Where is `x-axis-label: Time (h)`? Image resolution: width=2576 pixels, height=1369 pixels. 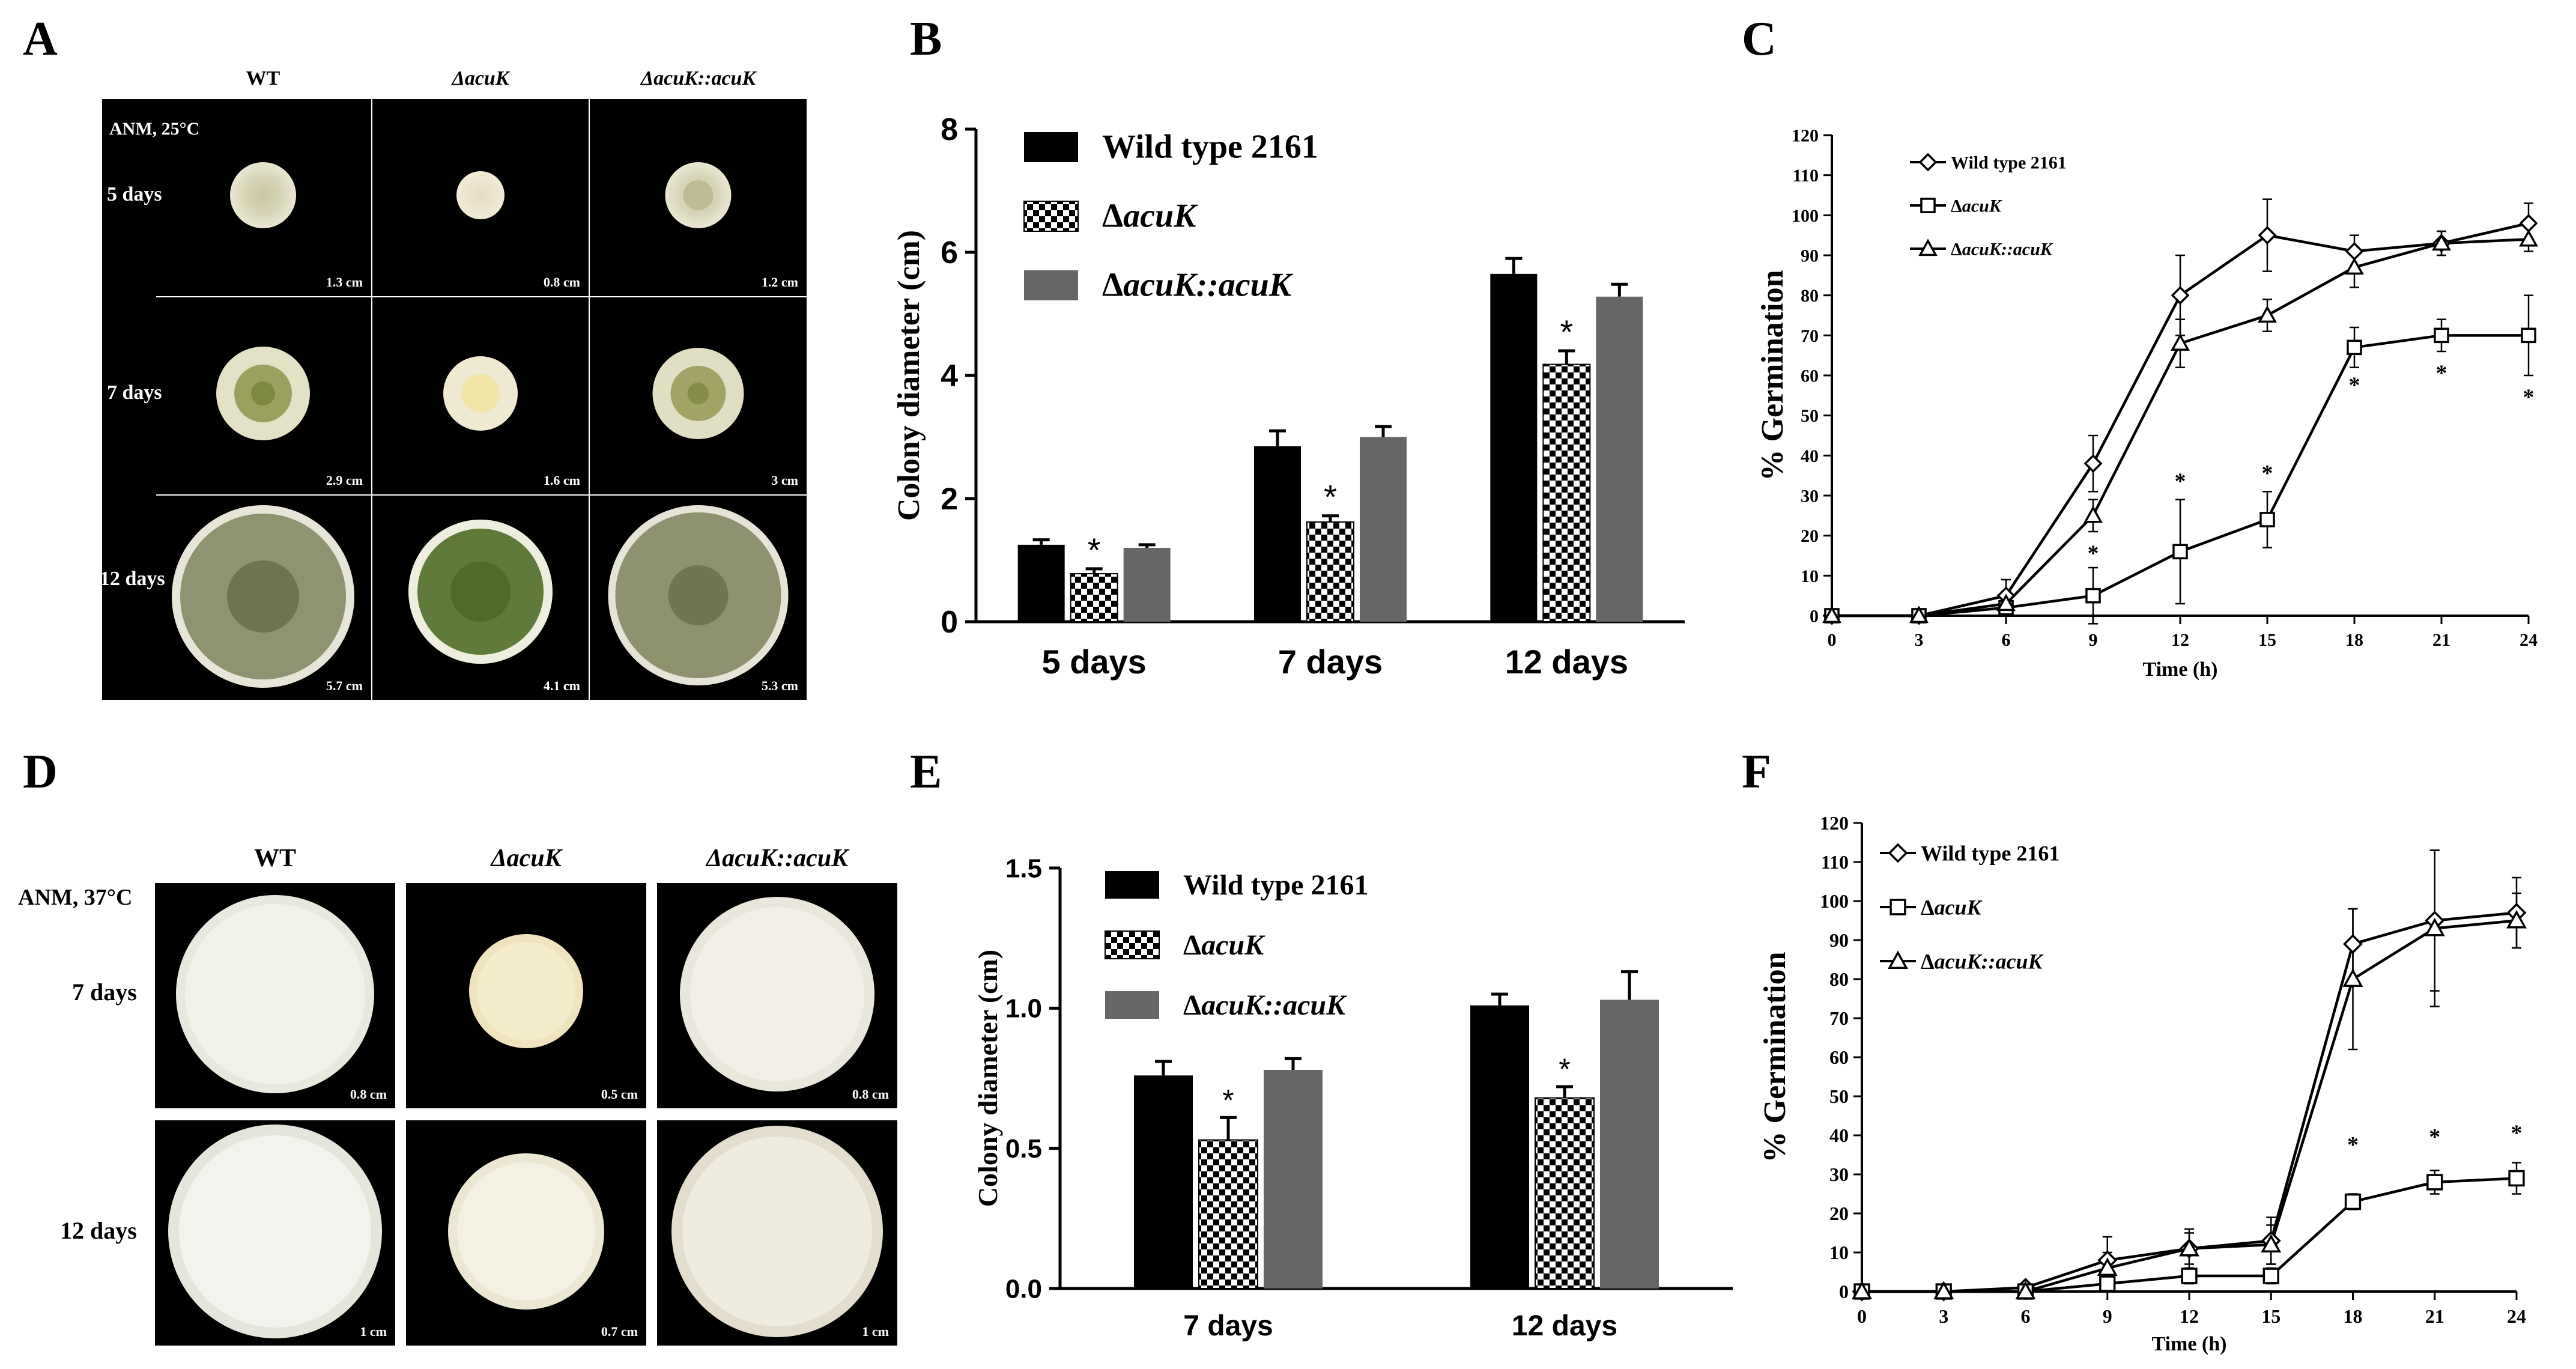
x-axis-label: Time (h) is located at coordinates (2189, 1344).